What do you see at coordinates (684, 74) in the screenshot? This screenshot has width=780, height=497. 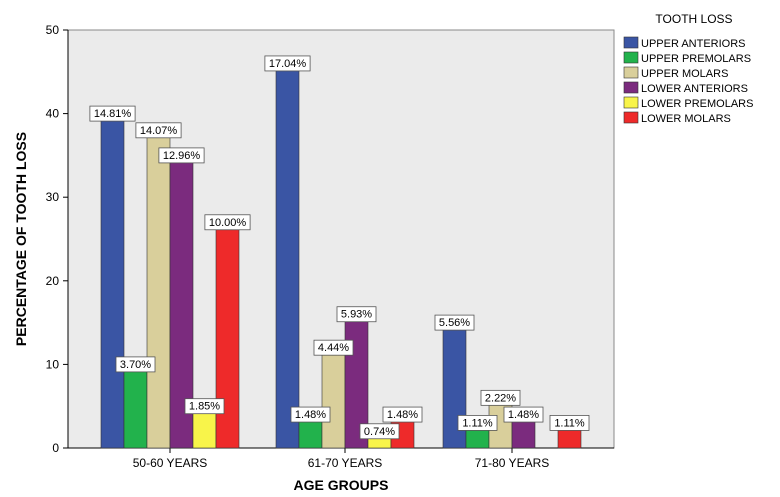 I see `legend-entry: UPPER MOLARS` at bounding box center [684, 74].